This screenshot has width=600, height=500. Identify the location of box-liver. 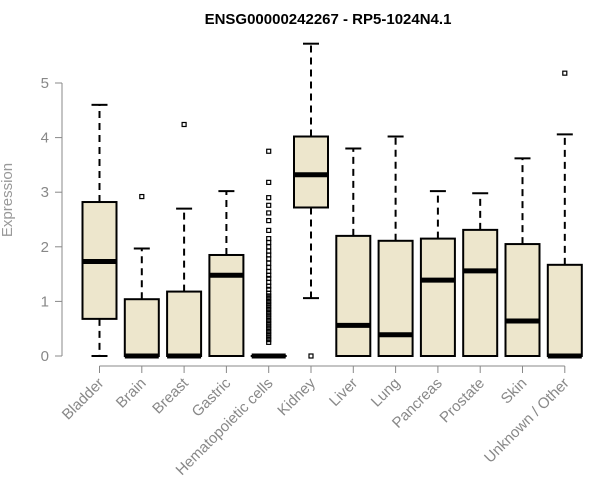
(353, 252).